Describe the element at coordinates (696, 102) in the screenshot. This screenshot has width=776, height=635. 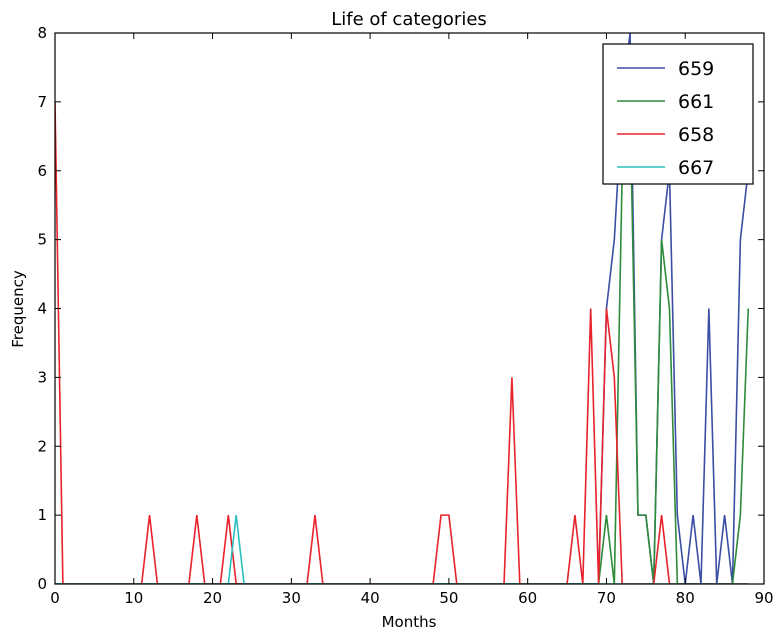
I see `legend-label-661: 661` at that location.